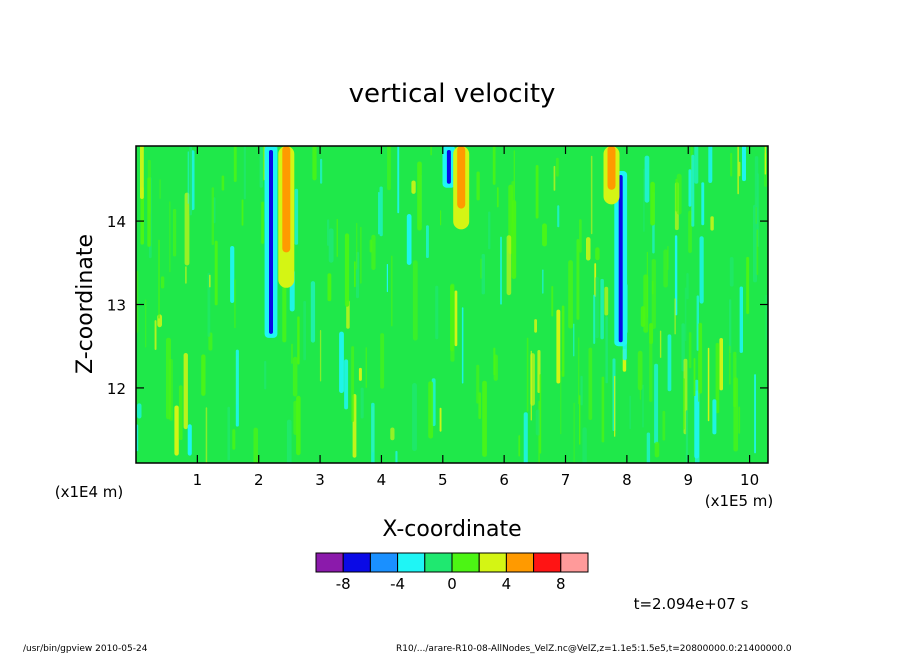 This screenshot has height=654, width=904. Describe the element at coordinates (627, 480) in the screenshot. I see `x-tick-label: 8` at that location.